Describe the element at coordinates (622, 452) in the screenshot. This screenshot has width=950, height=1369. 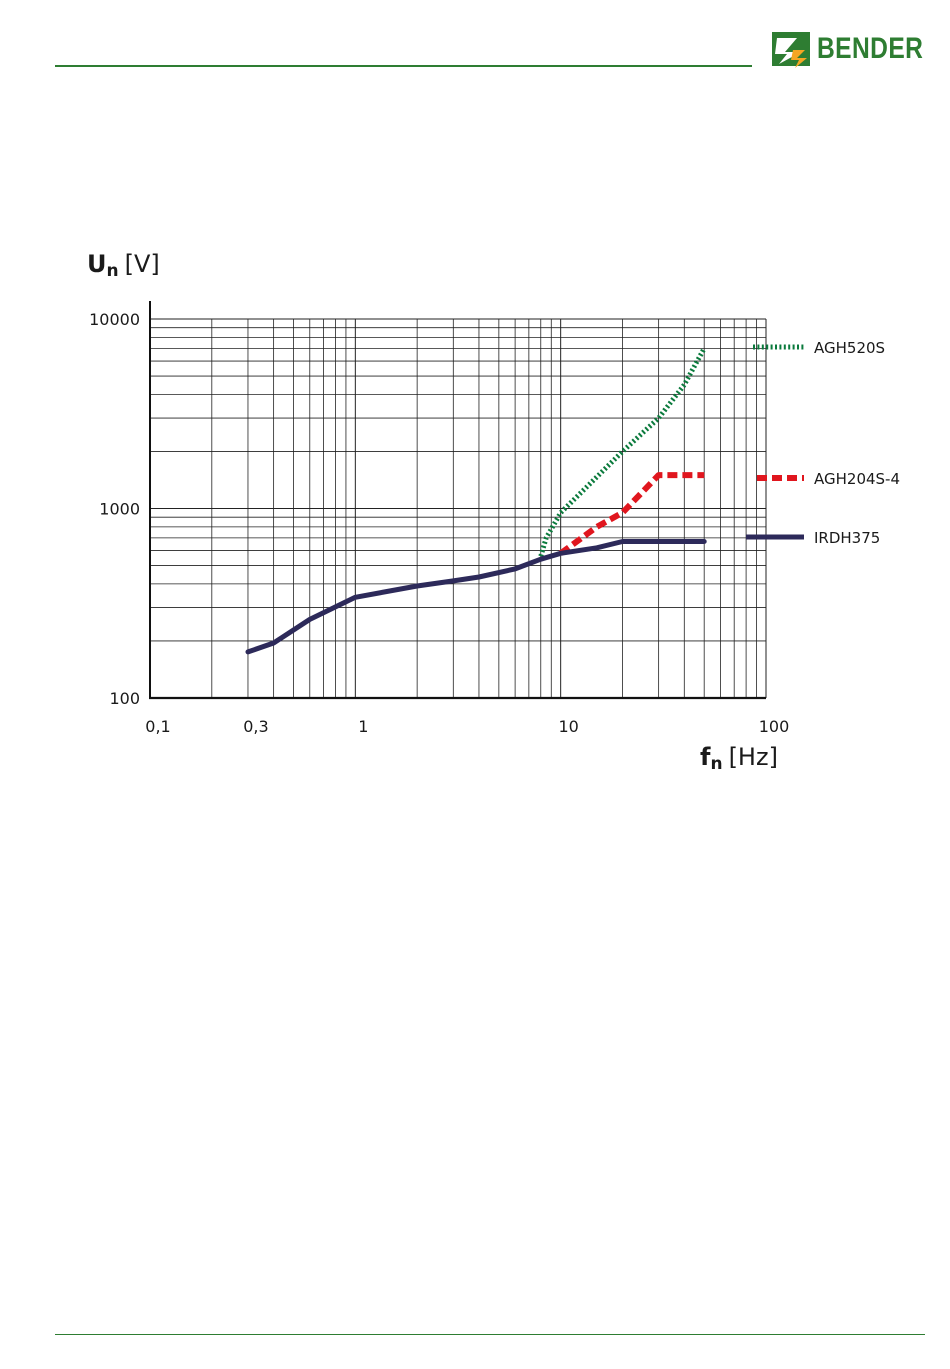
I see `series-line-agh520s` at that location.